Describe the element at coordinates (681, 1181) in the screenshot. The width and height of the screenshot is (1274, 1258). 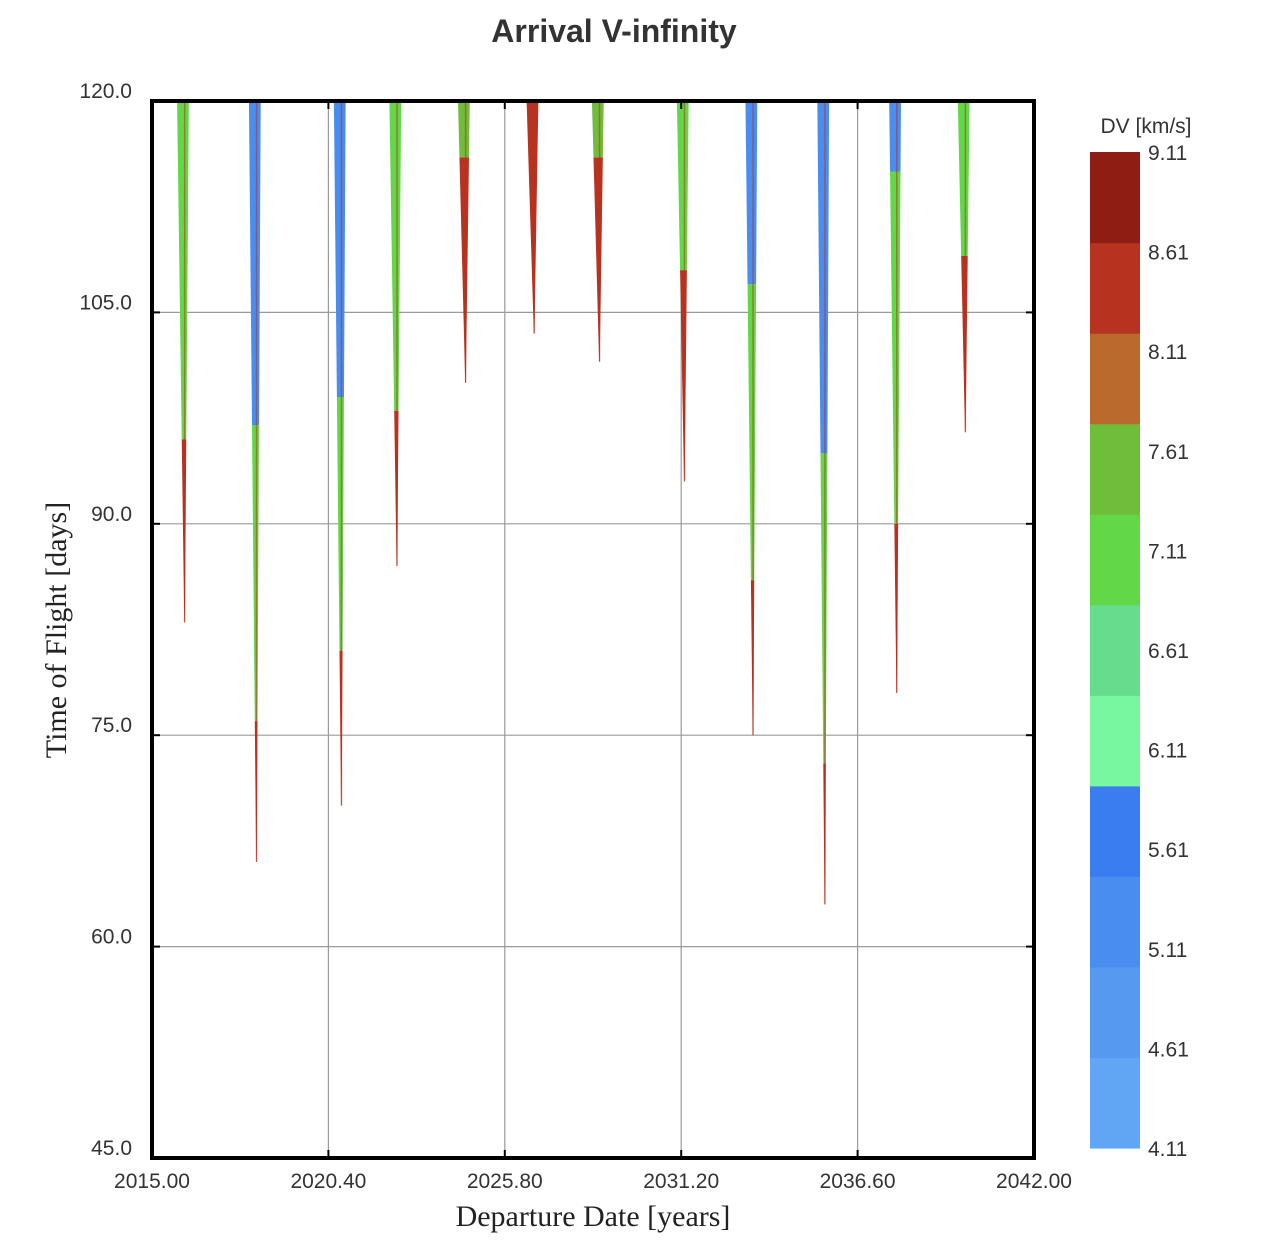
I see `x-tick-label: 2031.20` at that location.